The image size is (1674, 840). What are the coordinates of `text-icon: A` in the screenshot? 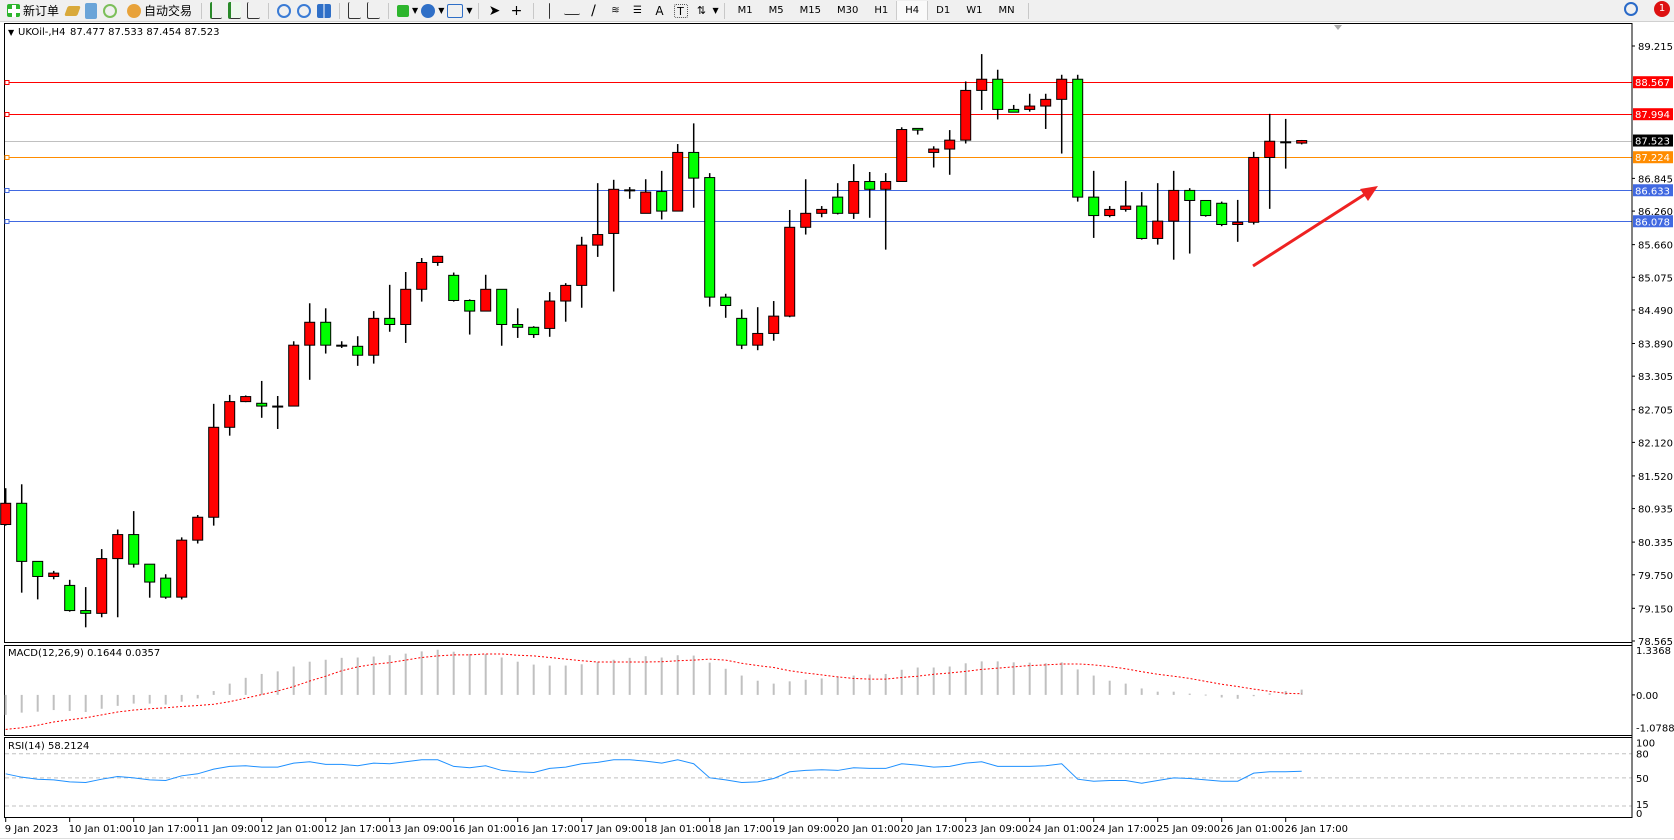 It's located at (659, 10).